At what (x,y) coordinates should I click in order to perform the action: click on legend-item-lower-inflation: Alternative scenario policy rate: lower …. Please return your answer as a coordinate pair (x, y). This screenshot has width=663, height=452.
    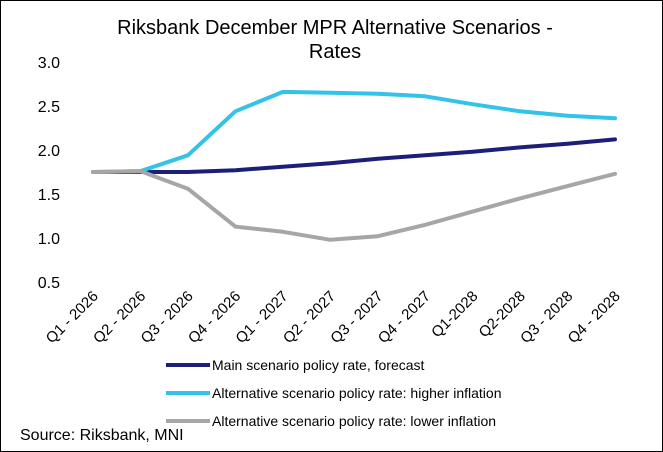
    Looking at the image, I should click on (334, 421).